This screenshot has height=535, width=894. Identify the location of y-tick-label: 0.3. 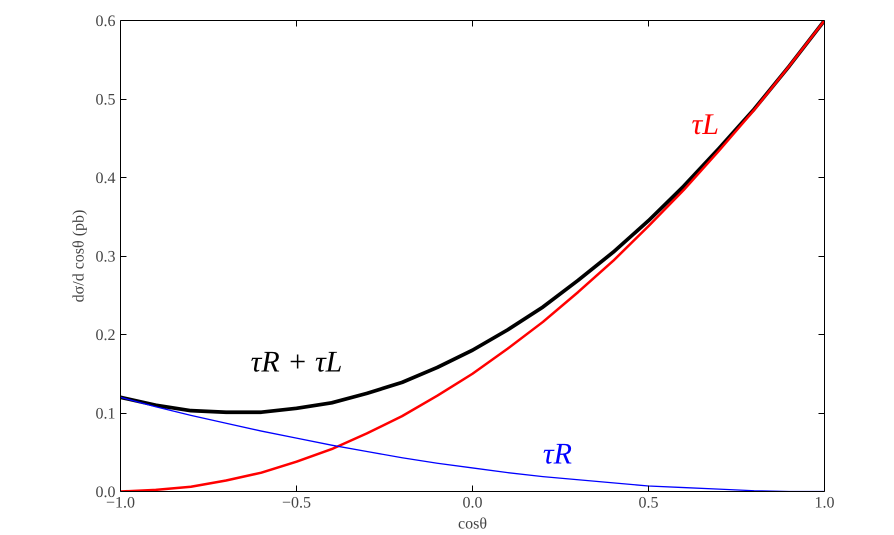
(106, 257).